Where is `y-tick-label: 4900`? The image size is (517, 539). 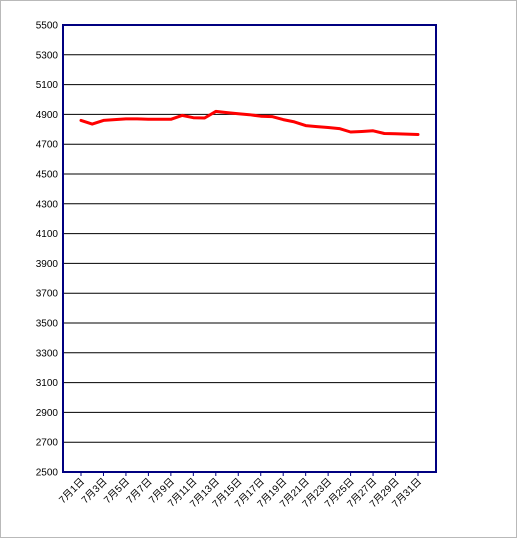
y-tick-label: 4900 is located at coordinates (47, 115).